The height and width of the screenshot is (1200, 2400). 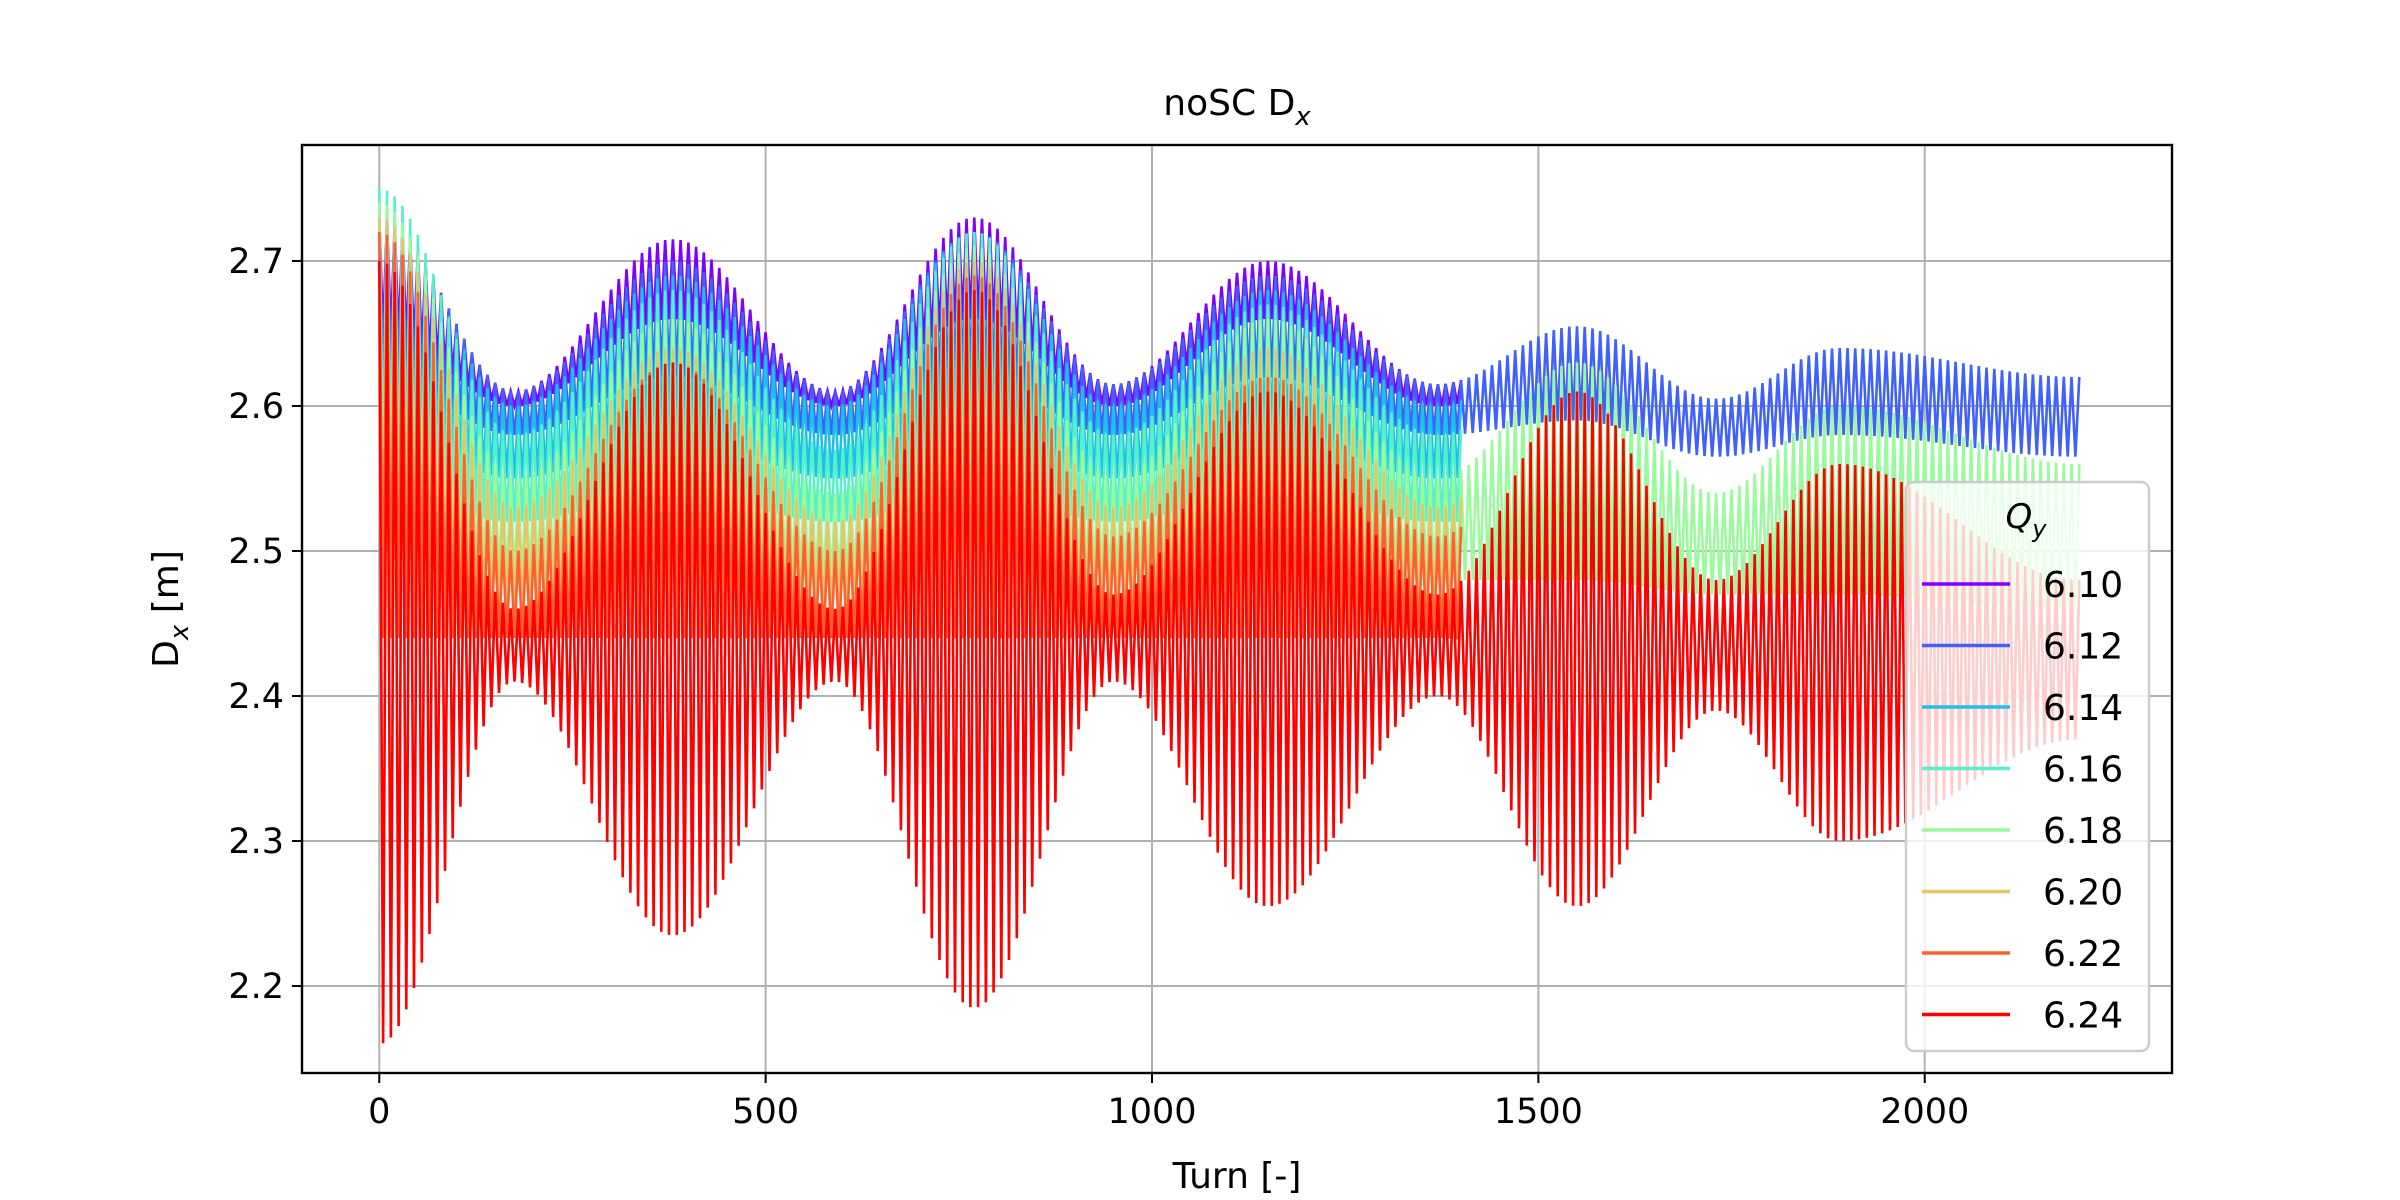 I want to click on x-axis-ticks: 0 500 1000 1500 2000, so click(x=1168, y=1102).